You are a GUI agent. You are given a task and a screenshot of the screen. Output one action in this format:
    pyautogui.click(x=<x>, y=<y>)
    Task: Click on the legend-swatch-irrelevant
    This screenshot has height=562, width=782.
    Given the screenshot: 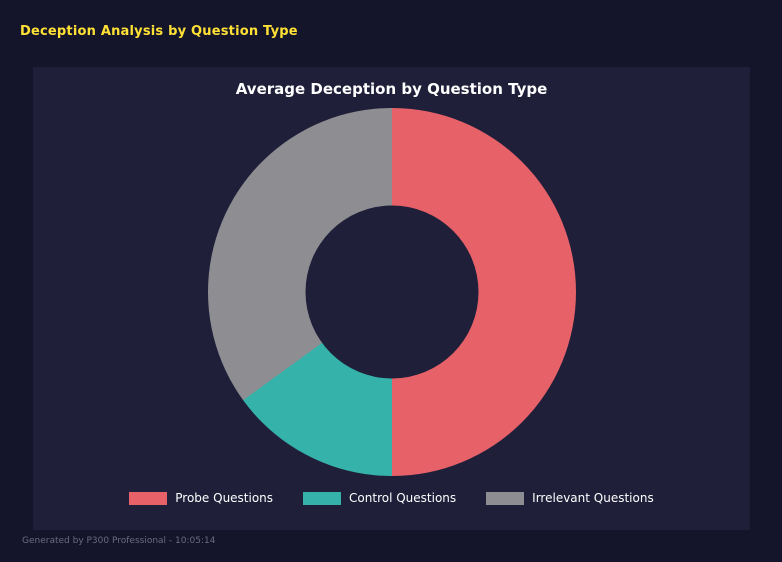 What is the action you would take?
    pyautogui.click(x=505, y=498)
    